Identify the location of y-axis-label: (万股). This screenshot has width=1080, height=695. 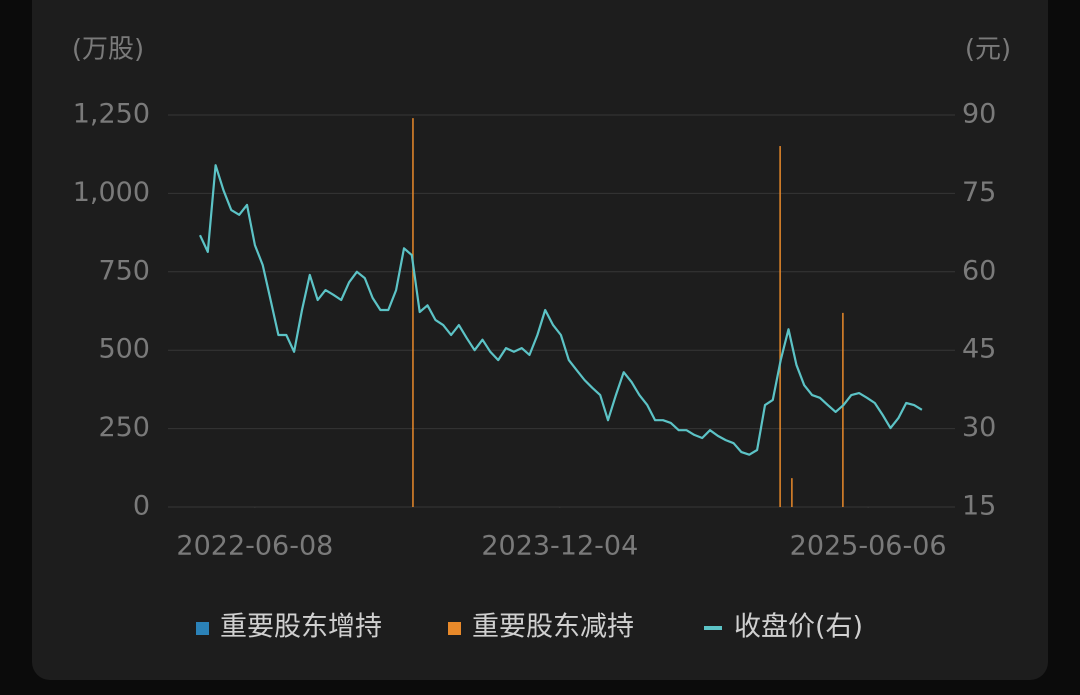
(108, 50).